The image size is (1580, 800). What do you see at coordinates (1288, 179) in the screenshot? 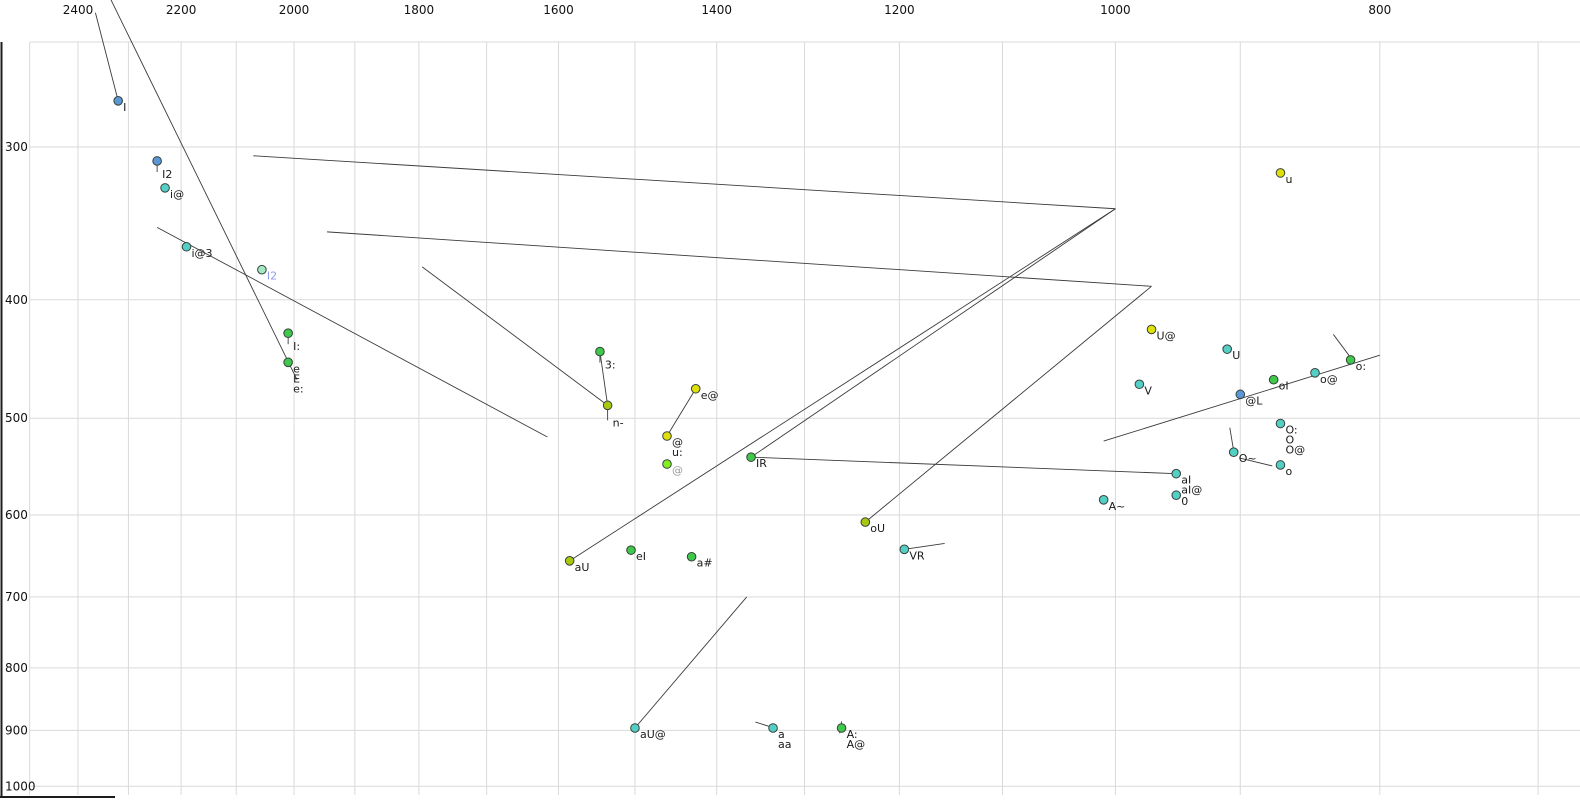
I see `point-label: u` at bounding box center [1288, 179].